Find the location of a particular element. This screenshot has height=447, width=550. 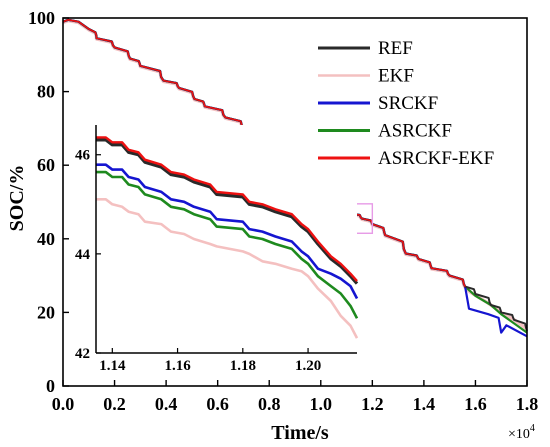

x-tick-label: 0.8 is located at coordinates (269, 404).